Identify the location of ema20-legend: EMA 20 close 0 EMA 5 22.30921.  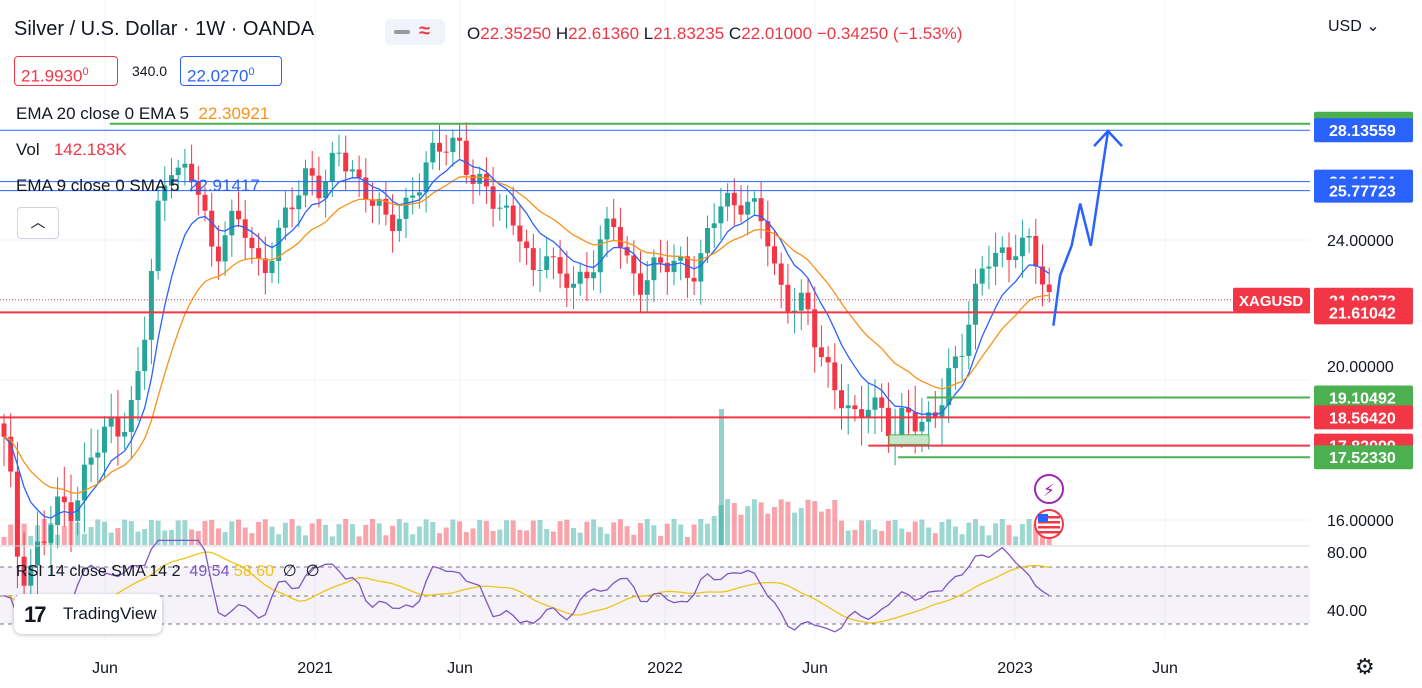
(142, 114).